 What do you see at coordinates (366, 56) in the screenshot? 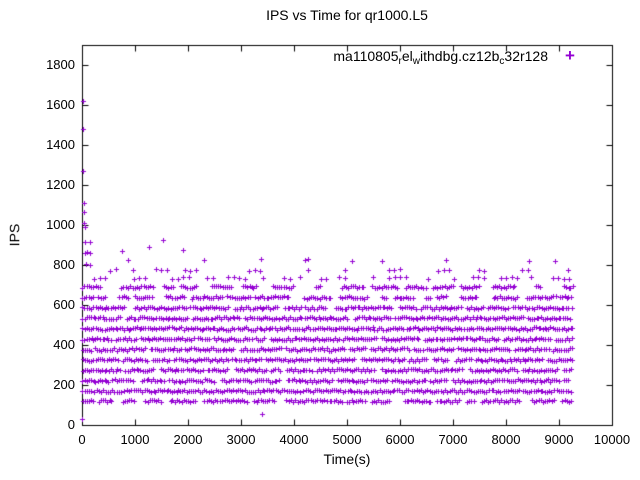
I see `legend-label-text: ma110805` at bounding box center [366, 56].